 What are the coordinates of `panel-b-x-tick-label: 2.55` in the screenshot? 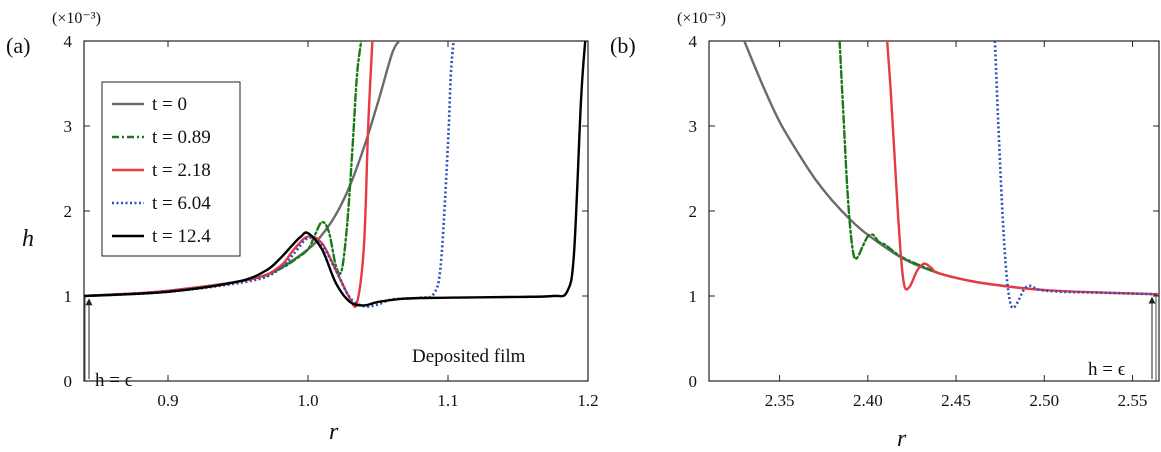 It's located at (1133, 400).